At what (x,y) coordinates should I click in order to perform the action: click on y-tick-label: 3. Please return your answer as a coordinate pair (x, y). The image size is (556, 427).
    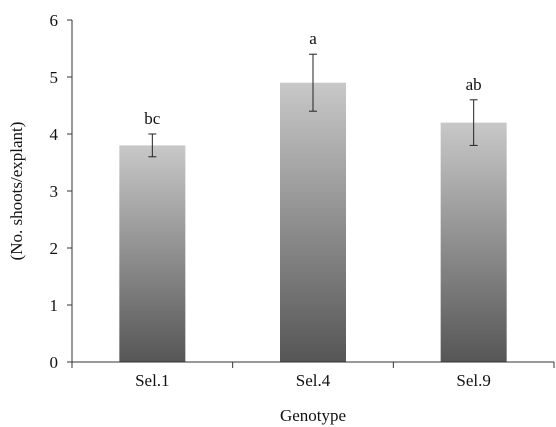
    Looking at the image, I should click on (54, 191).